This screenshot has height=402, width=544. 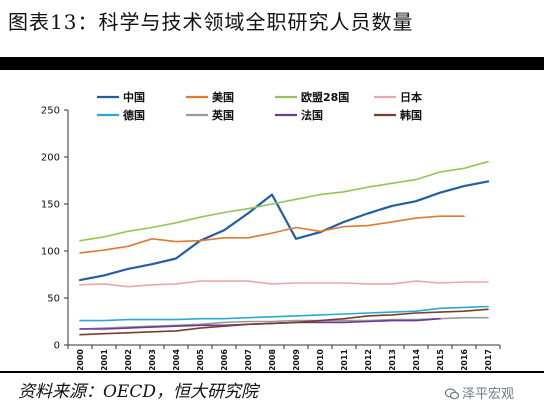 What do you see at coordinates (296, 359) in the screenshot?
I see `x-tick-label: 2009` at bounding box center [296, 359].